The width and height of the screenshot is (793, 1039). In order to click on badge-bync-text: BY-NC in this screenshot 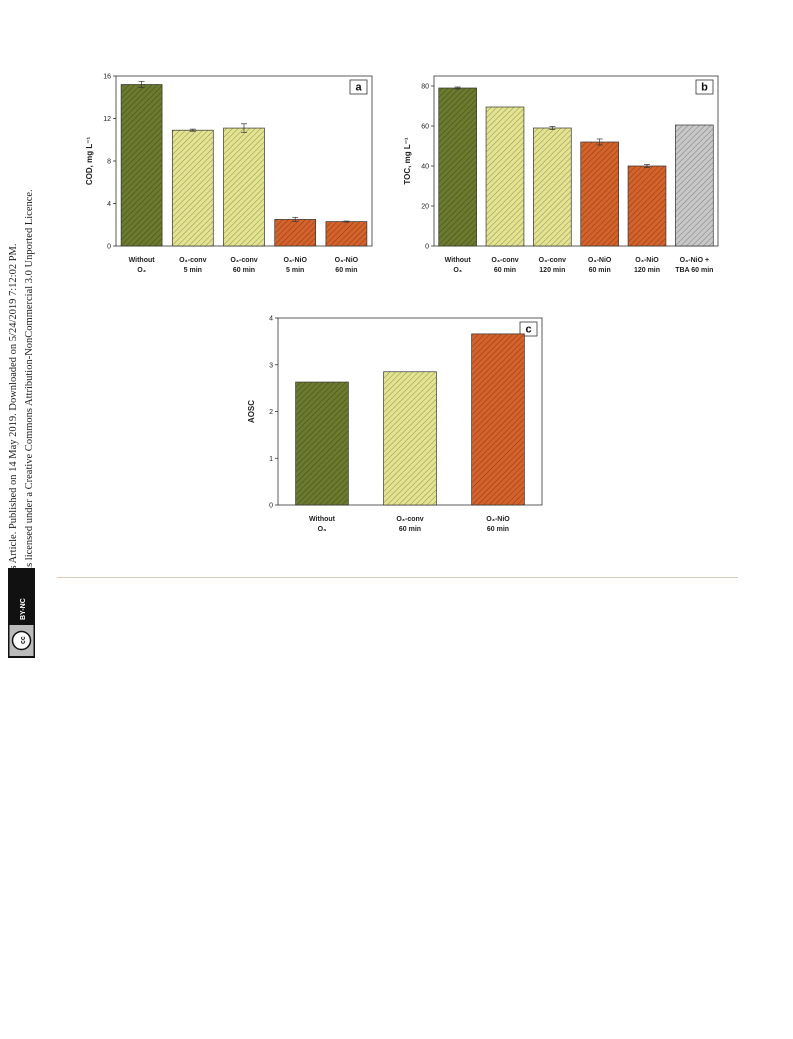, I will do `click(23, 609)`.